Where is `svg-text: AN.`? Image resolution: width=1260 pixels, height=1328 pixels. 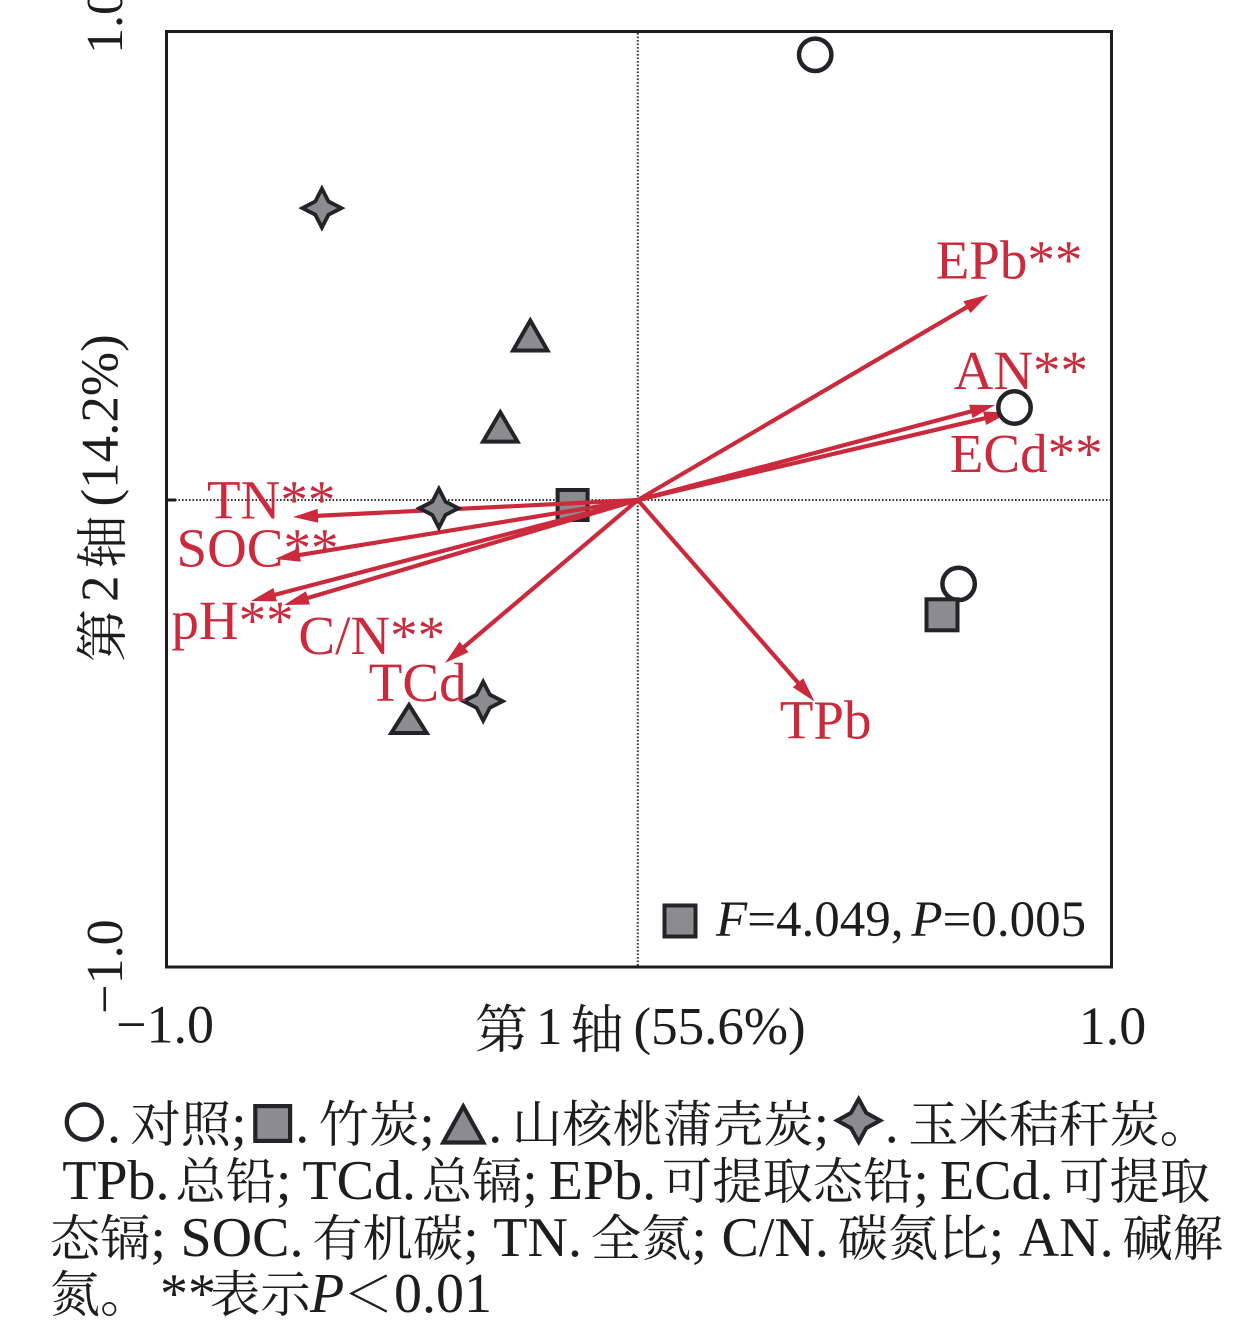 svg-text: AN. is located at coordinates (1066, 1238).